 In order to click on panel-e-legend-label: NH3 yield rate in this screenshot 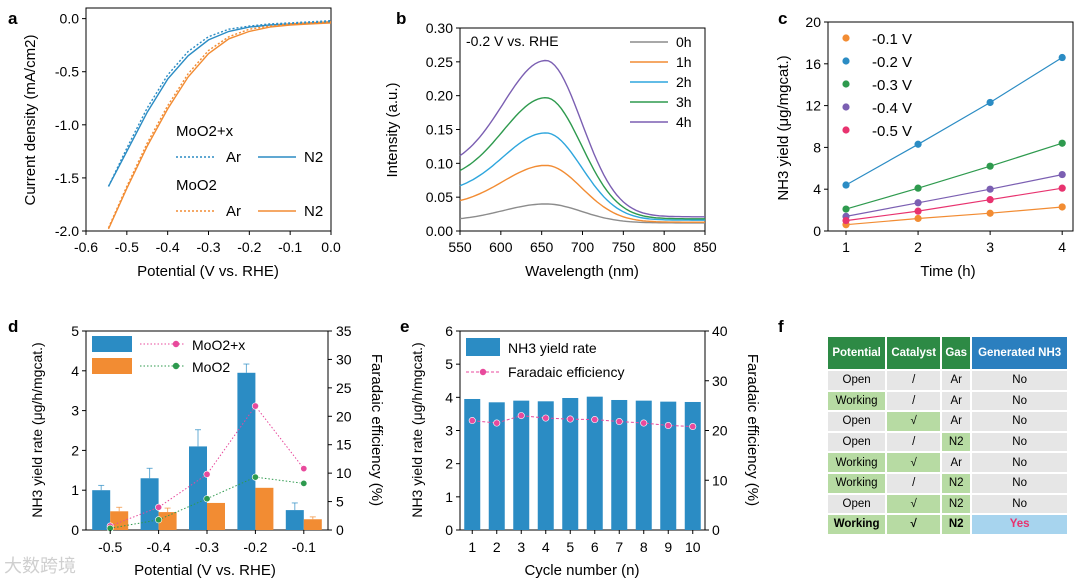, I will do `click(552, 348)`.